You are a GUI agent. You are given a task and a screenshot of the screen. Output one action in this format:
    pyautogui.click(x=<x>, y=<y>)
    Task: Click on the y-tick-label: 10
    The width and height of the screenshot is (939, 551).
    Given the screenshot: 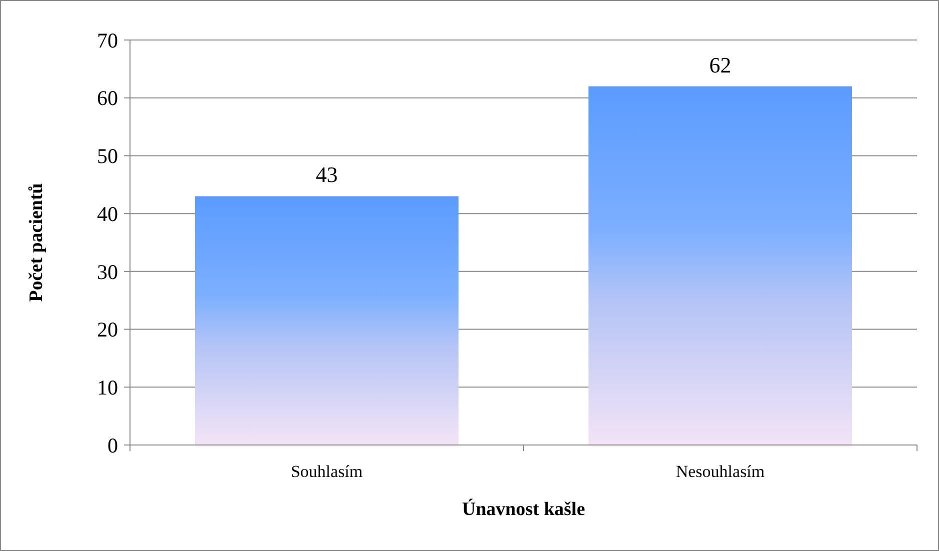 What is the action you would take?
    pyautogui.click(x=107, y=387)
    